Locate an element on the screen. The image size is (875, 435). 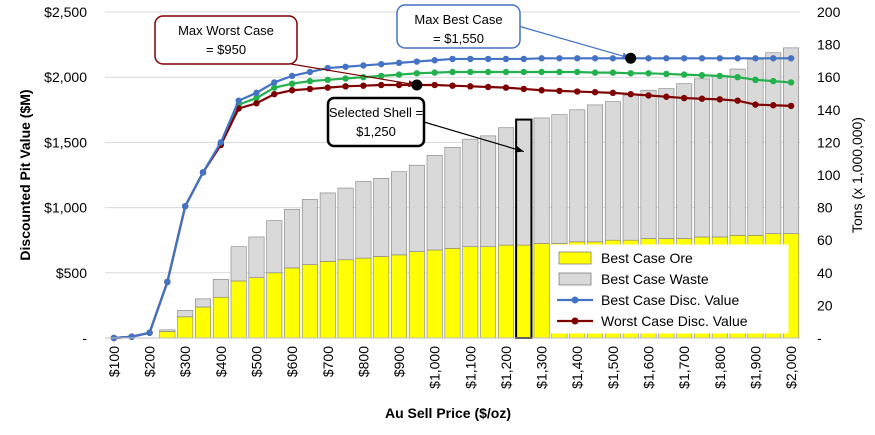
x-tick-label: $1,100 is located at coordinates (470, 367).